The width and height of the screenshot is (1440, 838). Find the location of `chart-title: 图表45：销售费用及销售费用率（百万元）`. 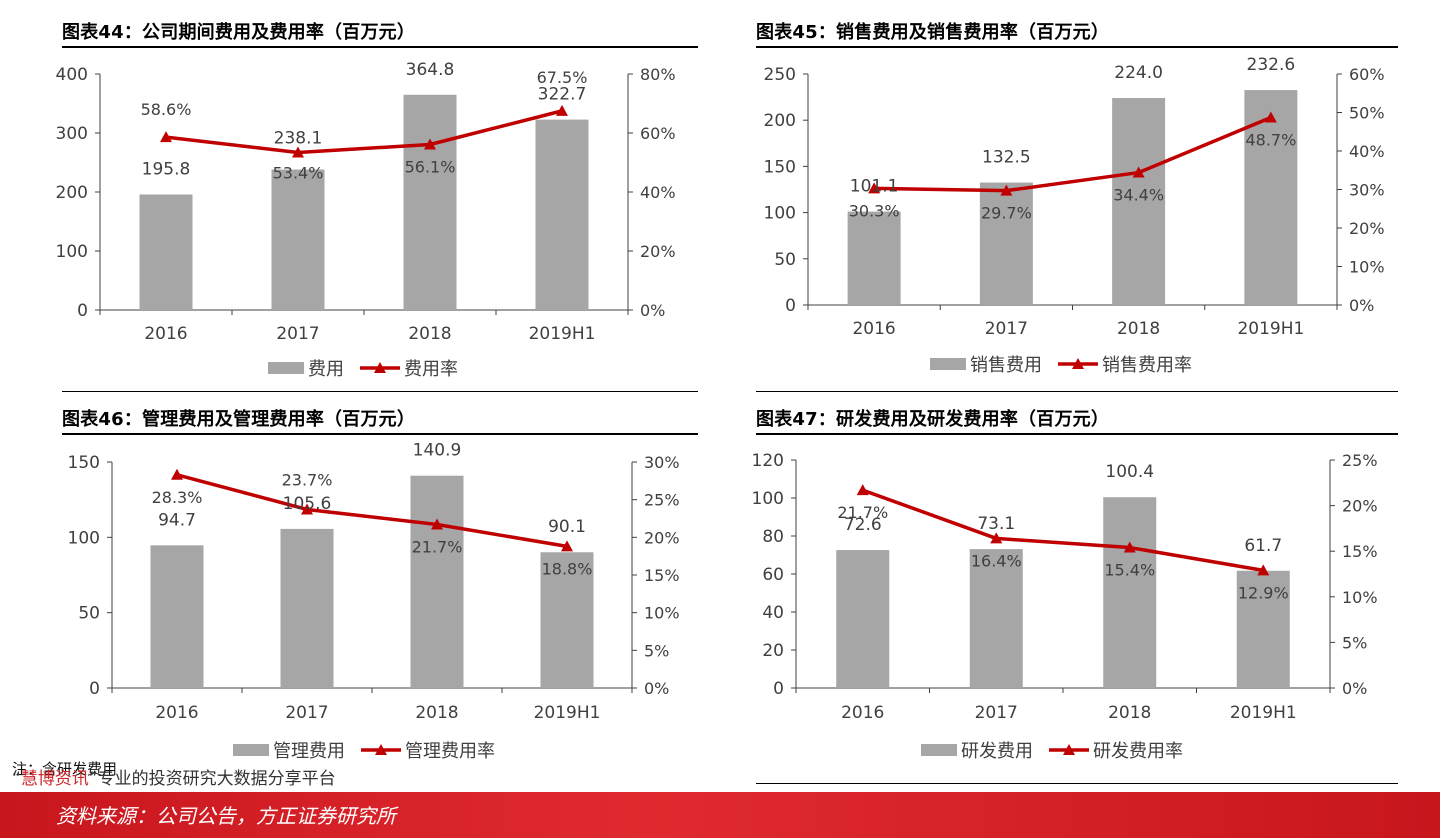

chart-title: 图表45：销售费用及销售费用率（百万元） is located at coordinates (933, 32).